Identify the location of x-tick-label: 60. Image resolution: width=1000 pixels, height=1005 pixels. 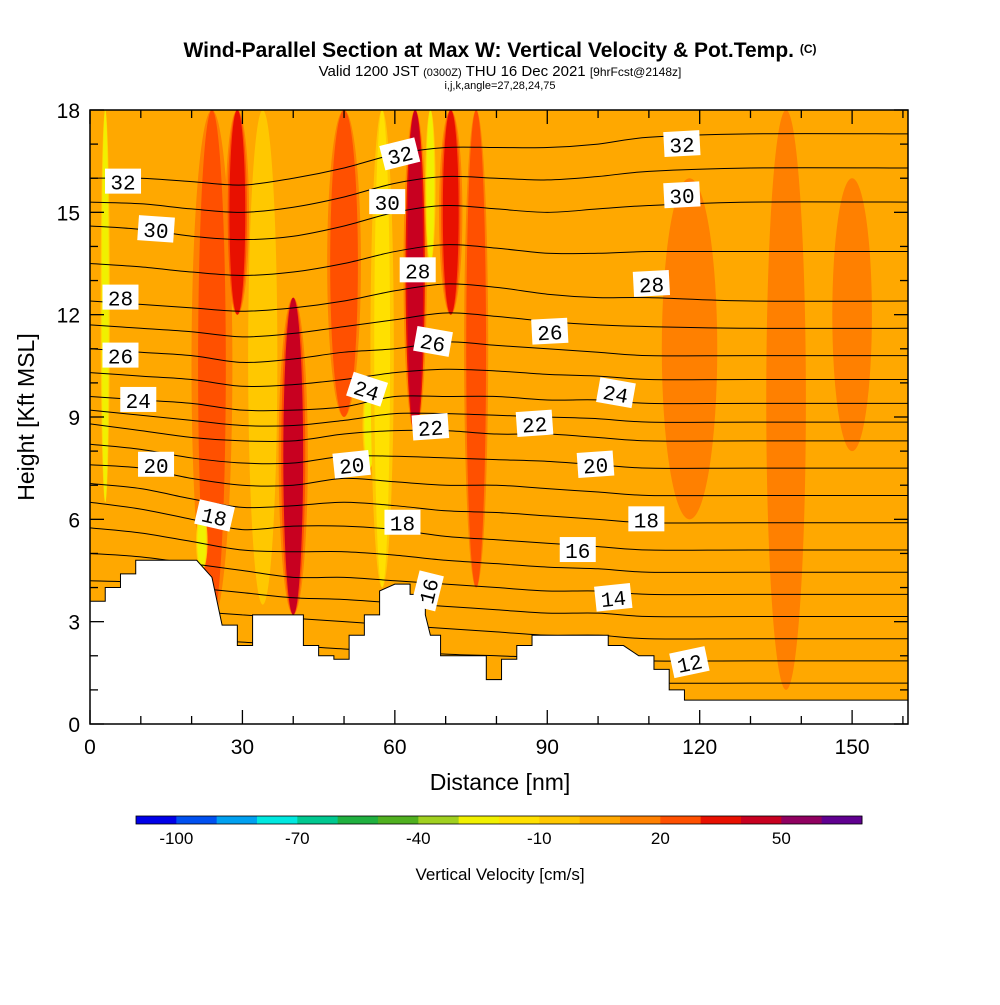
(394, 747).